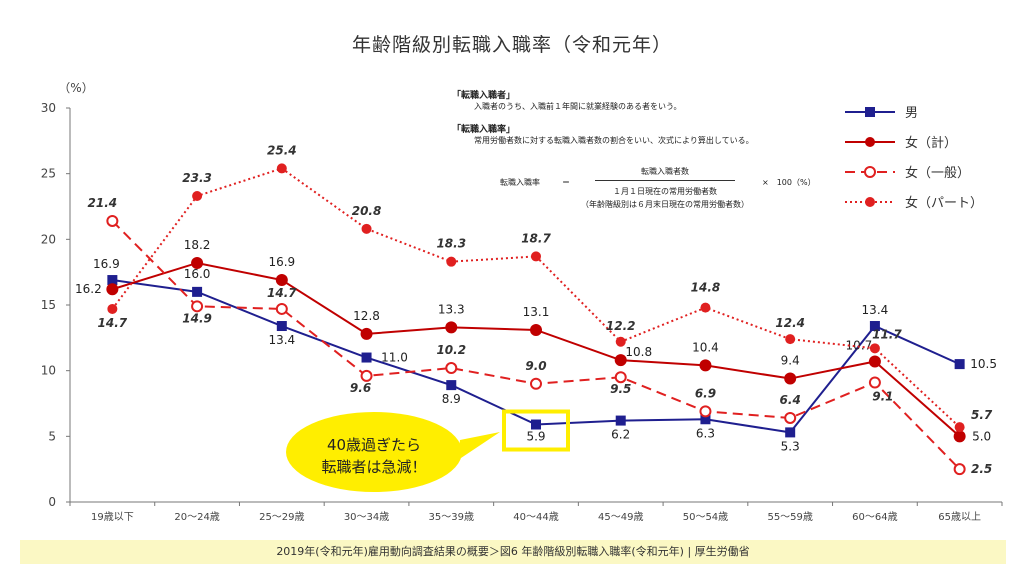  What do you see at coordinates (859, 345) in the screenshot?
I see `data-label: 10.7` at bounding box center [859, 345].